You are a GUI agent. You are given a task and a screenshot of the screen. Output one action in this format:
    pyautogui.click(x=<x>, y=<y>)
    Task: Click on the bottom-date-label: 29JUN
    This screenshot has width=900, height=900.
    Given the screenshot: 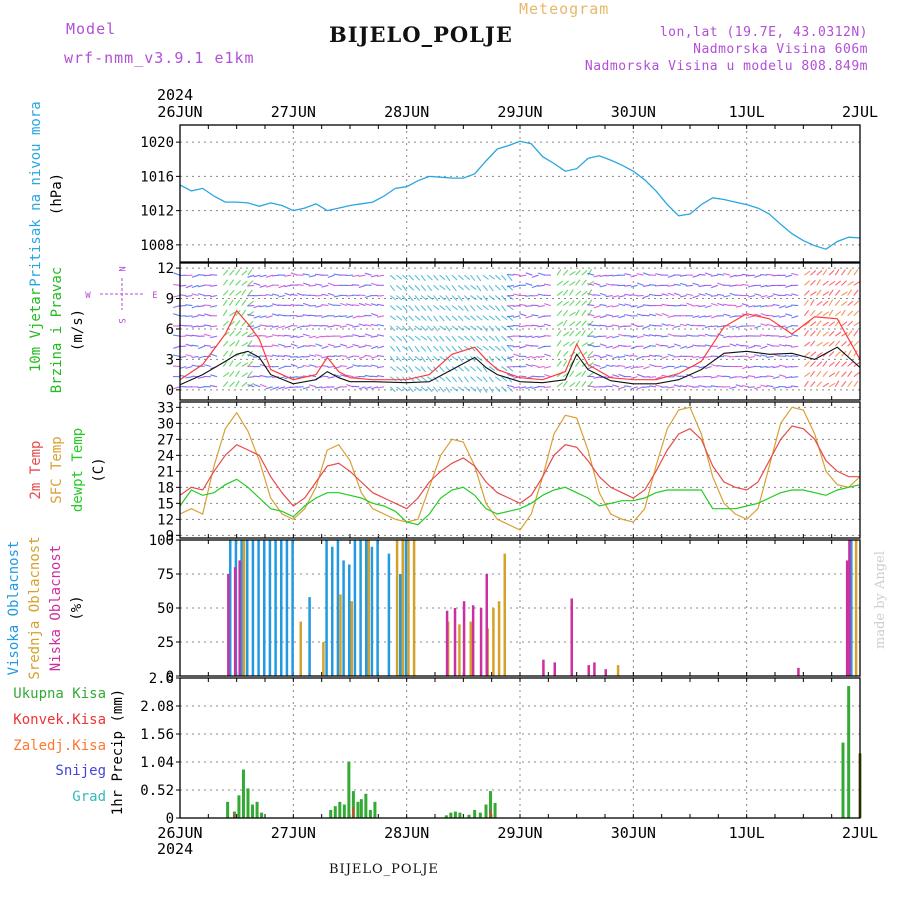 What is the action you would take?
    pyautogui.click(x=519, y=833)
    